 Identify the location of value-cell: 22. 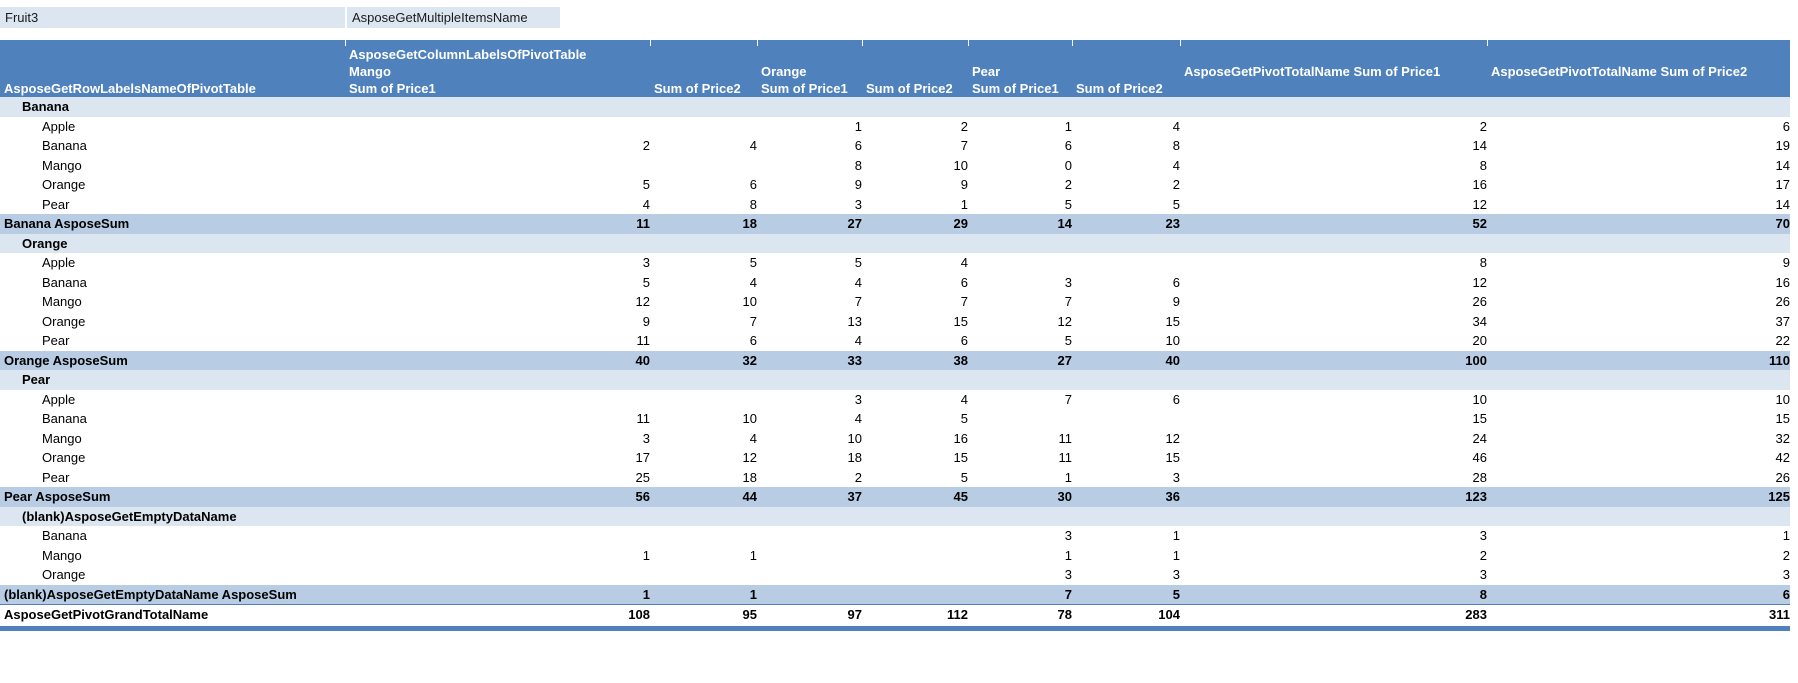
(1638, 341).